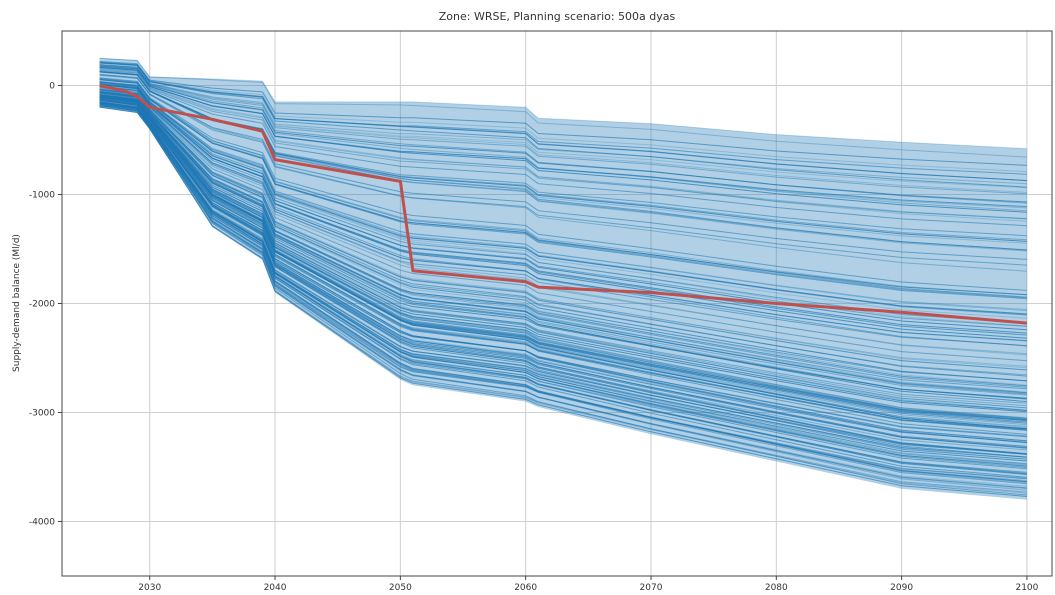 The height and width of the screenshot is (595, 1055). What do you see at coordinates (1026, 588) in the screenshot?
I see `x-tick-label: 2100` at bounding box center [1026, 588].